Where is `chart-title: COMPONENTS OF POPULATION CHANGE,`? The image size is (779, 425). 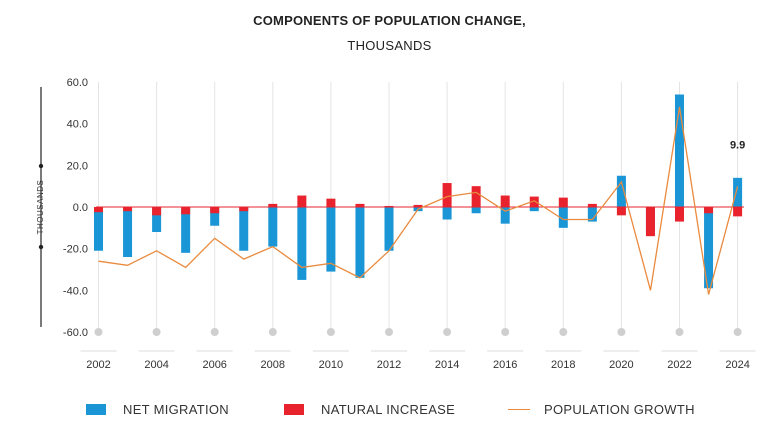 chart-title: COMPONENTS OF POPULATION CHANGE, is located at coordinates (389, 20).